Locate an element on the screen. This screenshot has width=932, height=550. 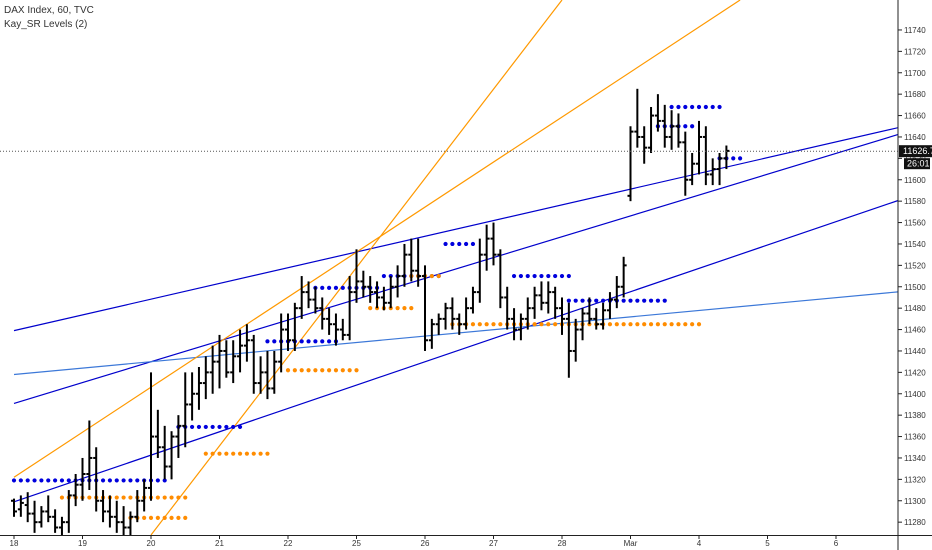
trendline is located at coordinates (455, 333).